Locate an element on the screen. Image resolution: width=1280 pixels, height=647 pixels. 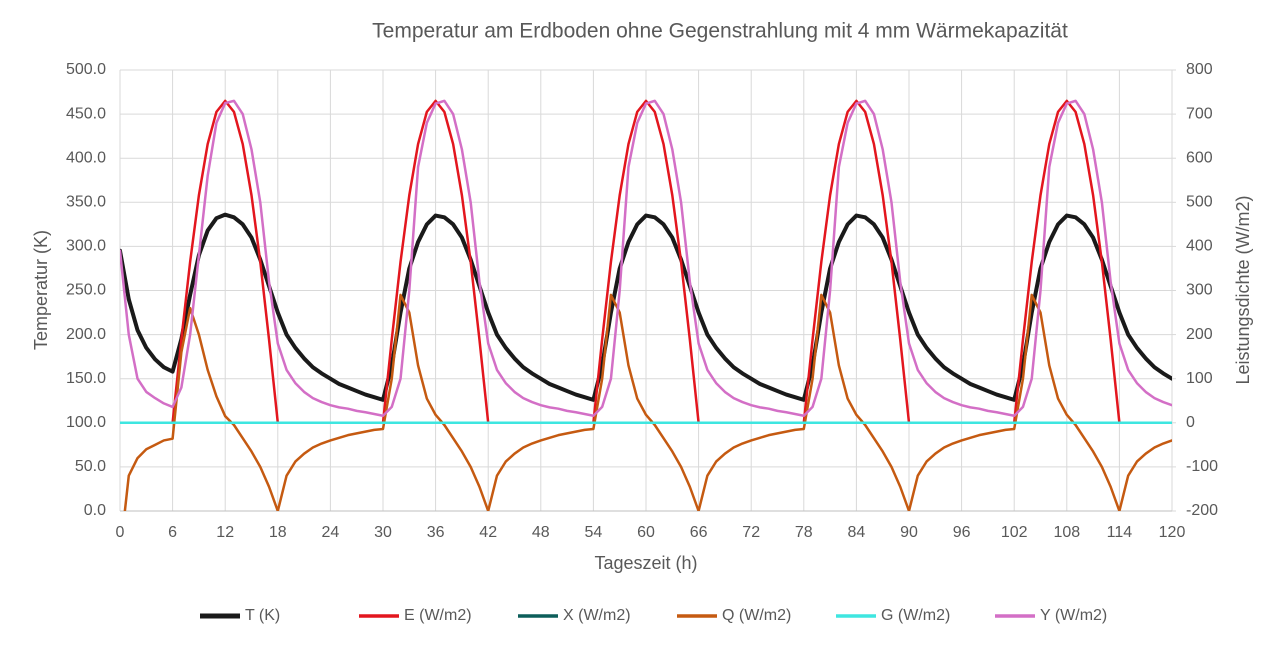
x-tick-label: 0 is located at coordinates (120, 532).